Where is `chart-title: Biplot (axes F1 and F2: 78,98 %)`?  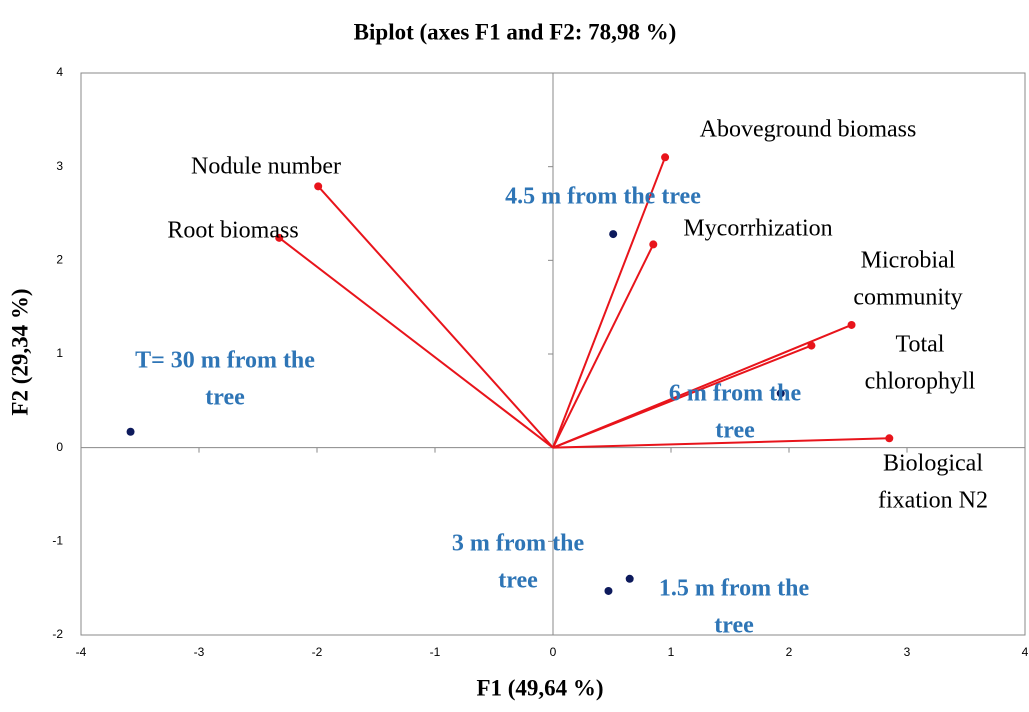
chart-title: Biplot (axes F1 and F2: 78,98 %) is located at coordinates (515, 31).